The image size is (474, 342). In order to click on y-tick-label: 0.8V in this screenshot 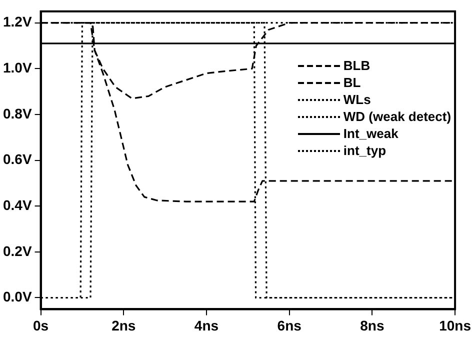, I will do `click(17, 113)`.